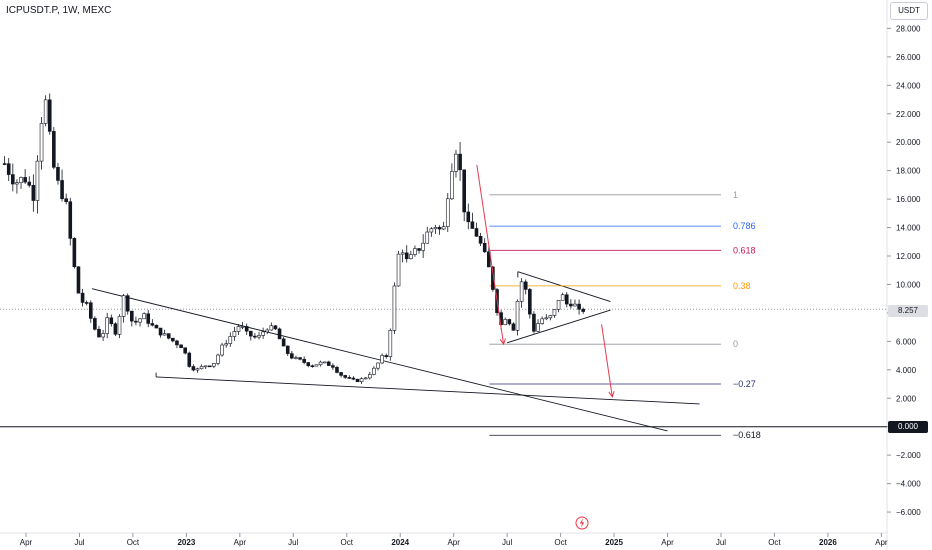 Image resolution: width=932 pixels, height=550 pixels. I want to click on y-tick-label: 18.000, so click(908, 171).